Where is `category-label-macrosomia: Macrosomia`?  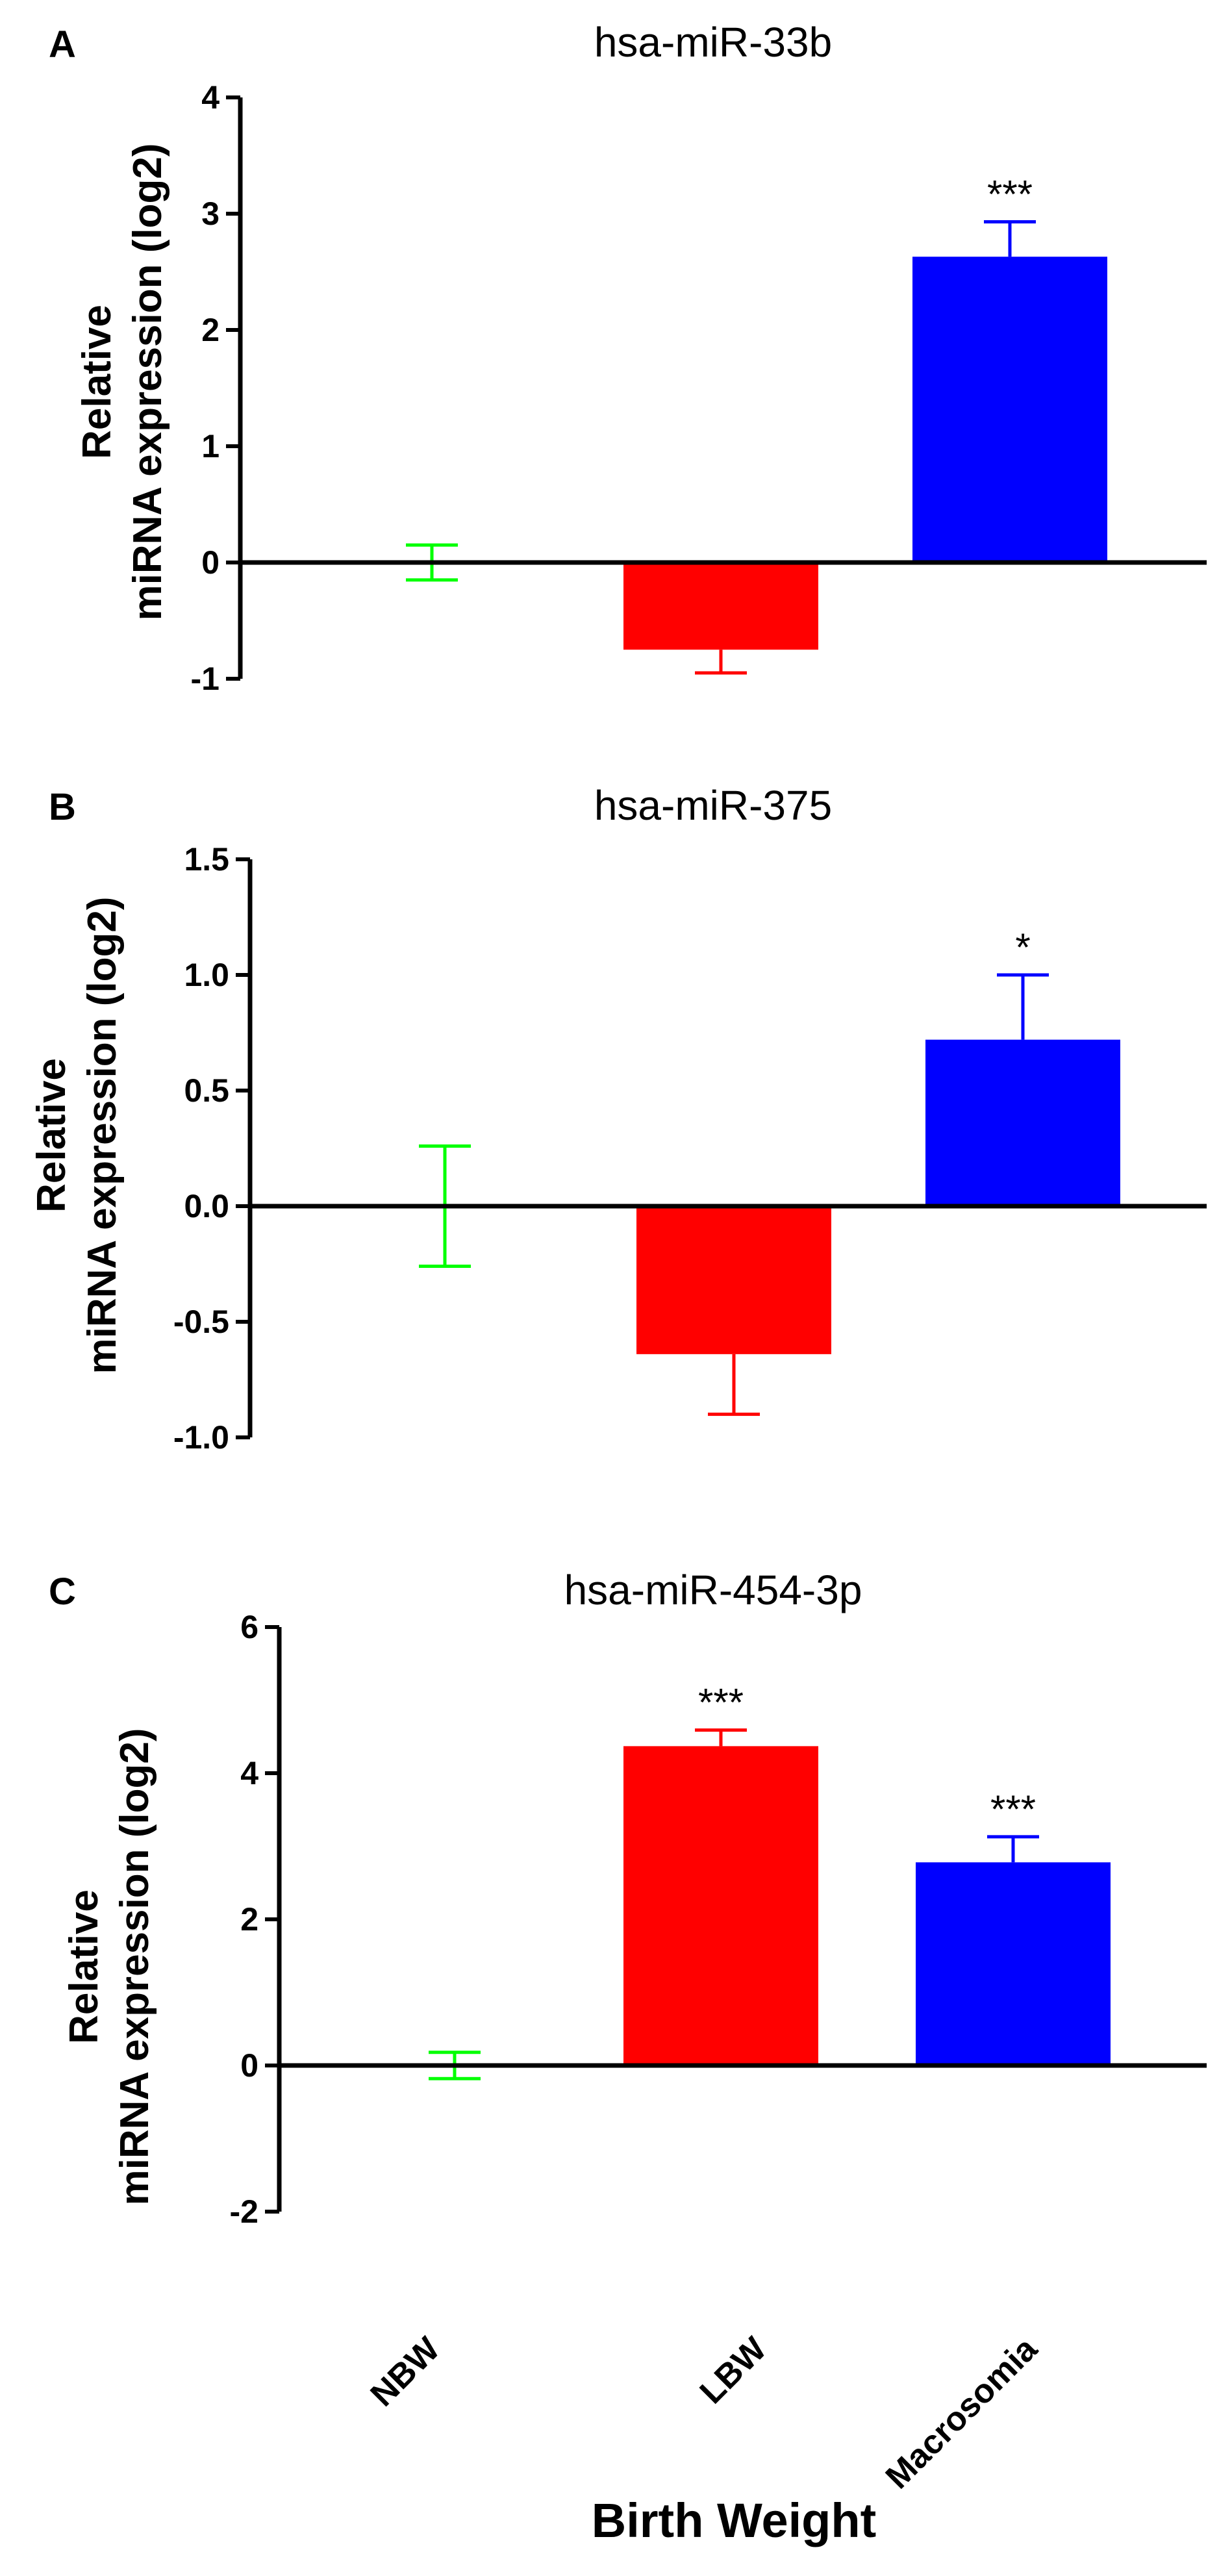 category-label-macrosomia: Macrosomia is located at coordinates (962, 2413).